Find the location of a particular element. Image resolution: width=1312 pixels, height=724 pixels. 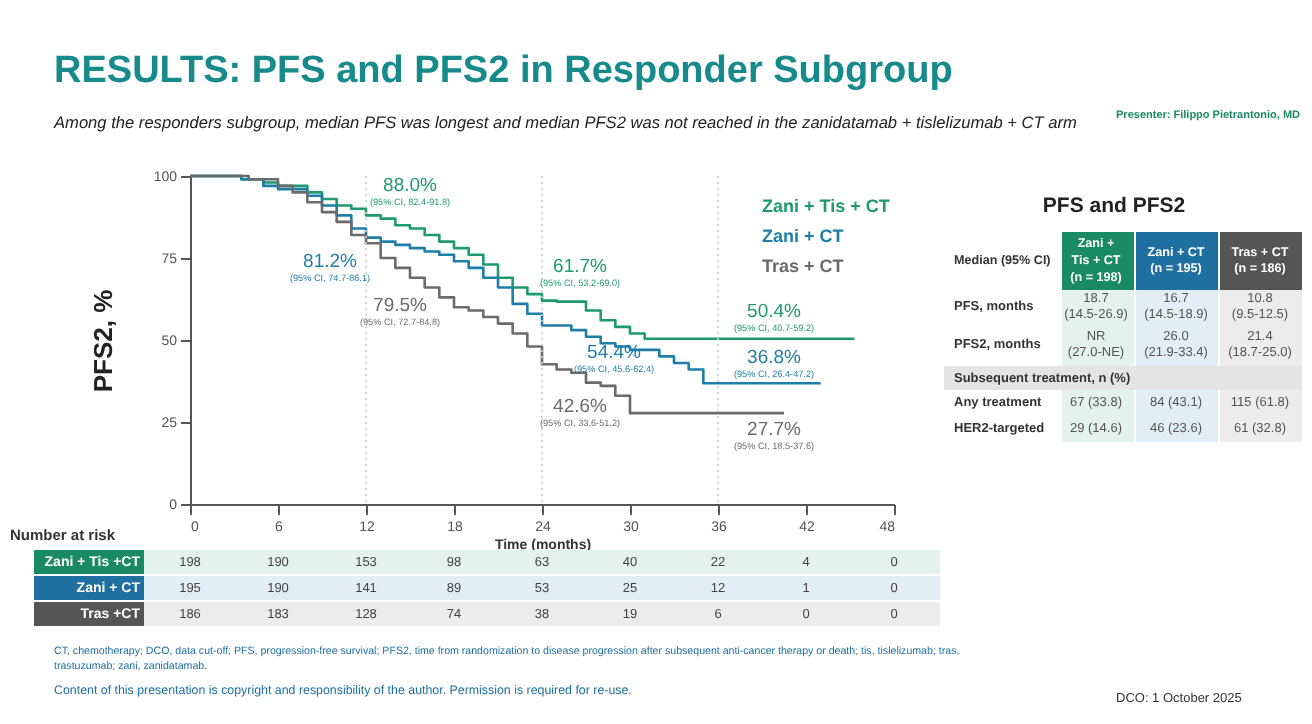

chart-title: RESULTS: PFS and PFS2 in Responder Subgroup is located at coordinates (503, 71).